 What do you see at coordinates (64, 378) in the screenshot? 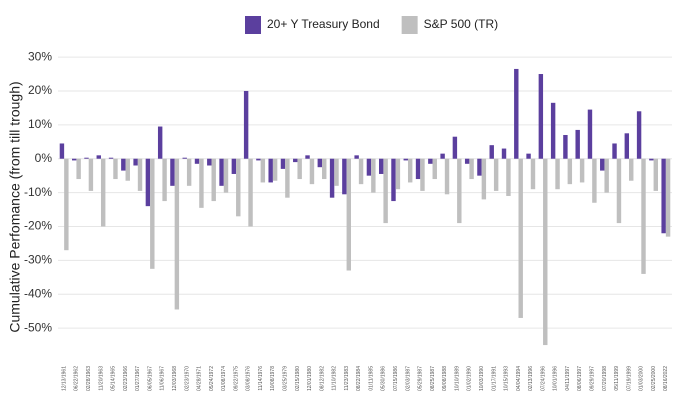
I see `x-tick-label: 12/13/1961` at bounding box center [64, 378].